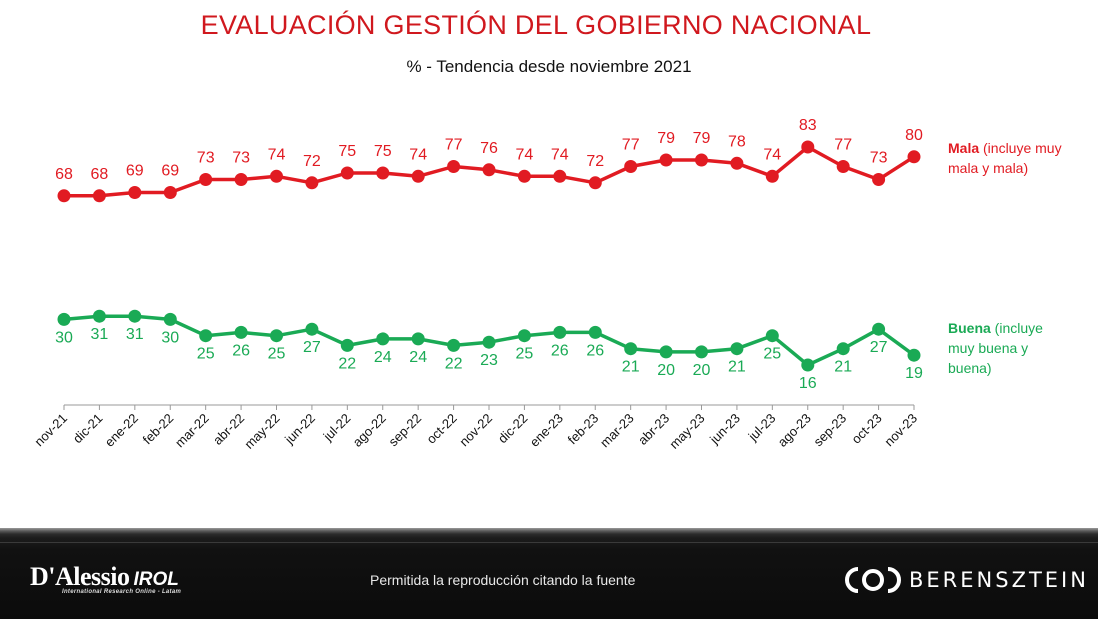  I want to click on x-tick-label: oct-22, so click(442, 429).